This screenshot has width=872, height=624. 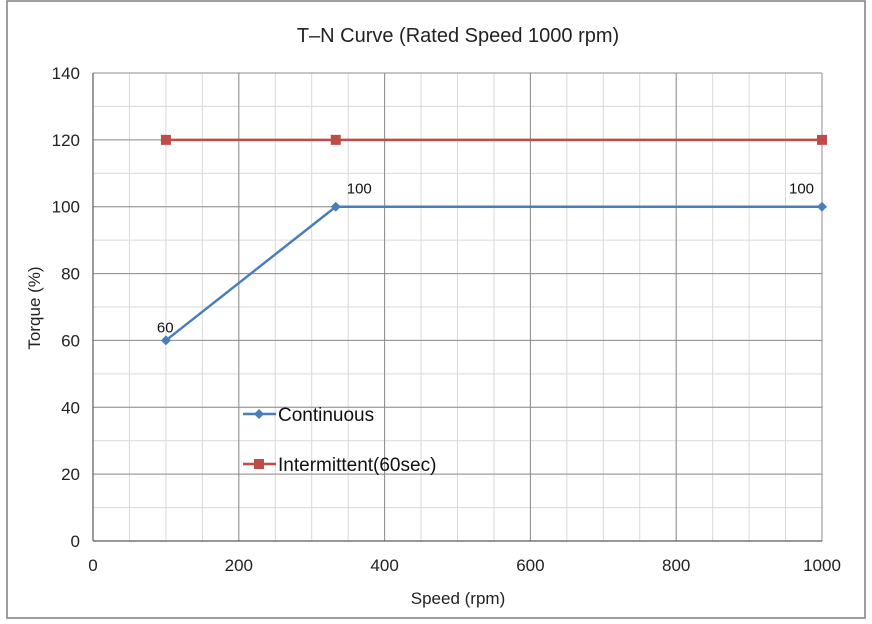 What do you see at coordinates (92, 565) in the screenshot?
I see `x-tick-label: 0` at bounding box center [92, 565].